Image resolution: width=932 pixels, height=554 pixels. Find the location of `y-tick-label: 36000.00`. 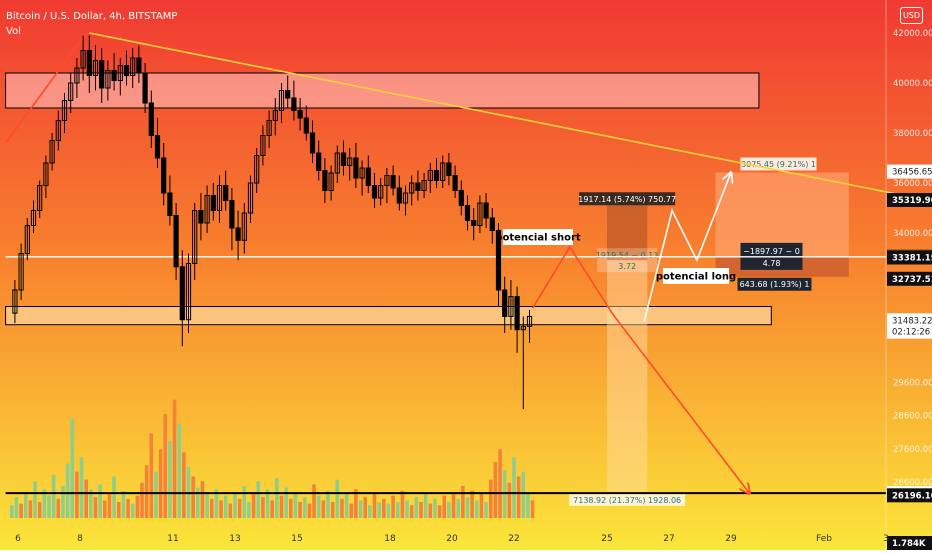

y-tick-label: 36000.00 is located at coordinates (912, 184).